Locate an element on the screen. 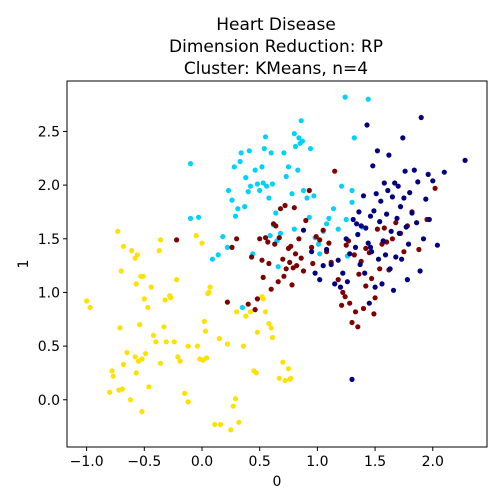  y-tick-label: 1.5 is located at coordinates (49, 240).